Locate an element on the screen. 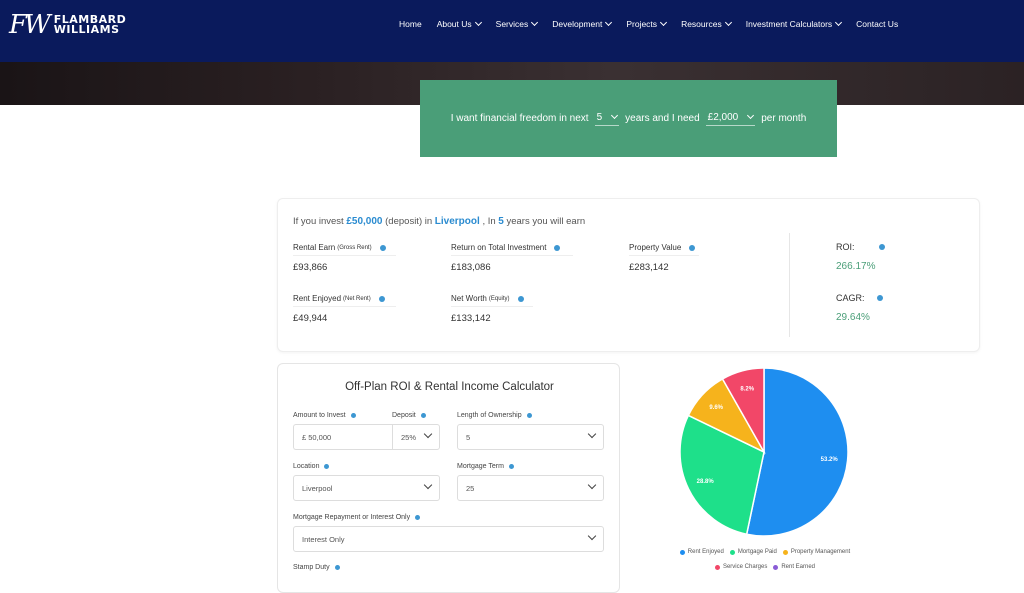 The image size is (1024, 593). amount-input: £ 50,000 is located at coordinates (343, 437).